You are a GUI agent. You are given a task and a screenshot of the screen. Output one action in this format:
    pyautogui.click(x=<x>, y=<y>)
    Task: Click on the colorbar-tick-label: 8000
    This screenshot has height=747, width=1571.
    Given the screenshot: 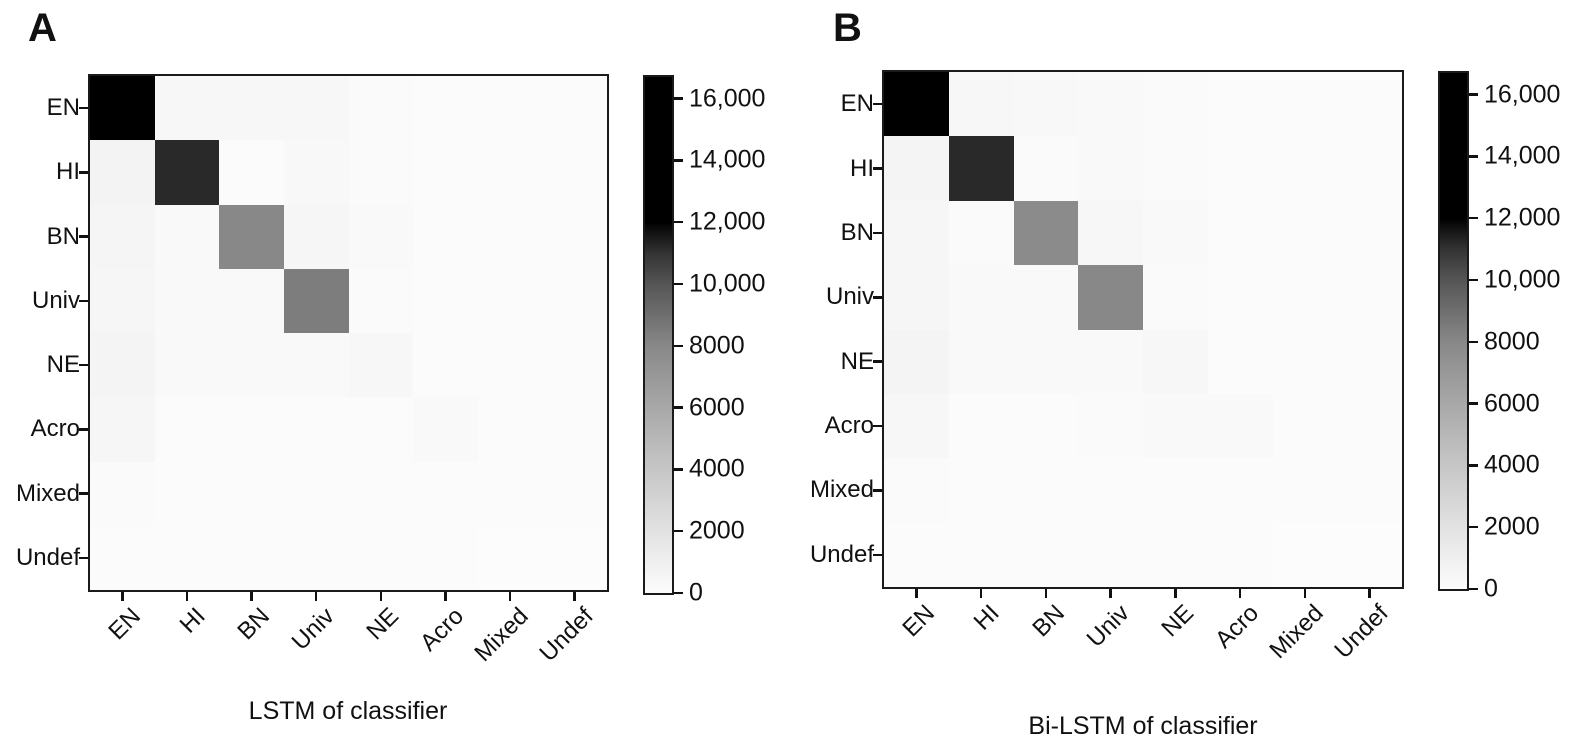 What is the action you would take?
    pyautogui.click(x=1512, y=341)
    